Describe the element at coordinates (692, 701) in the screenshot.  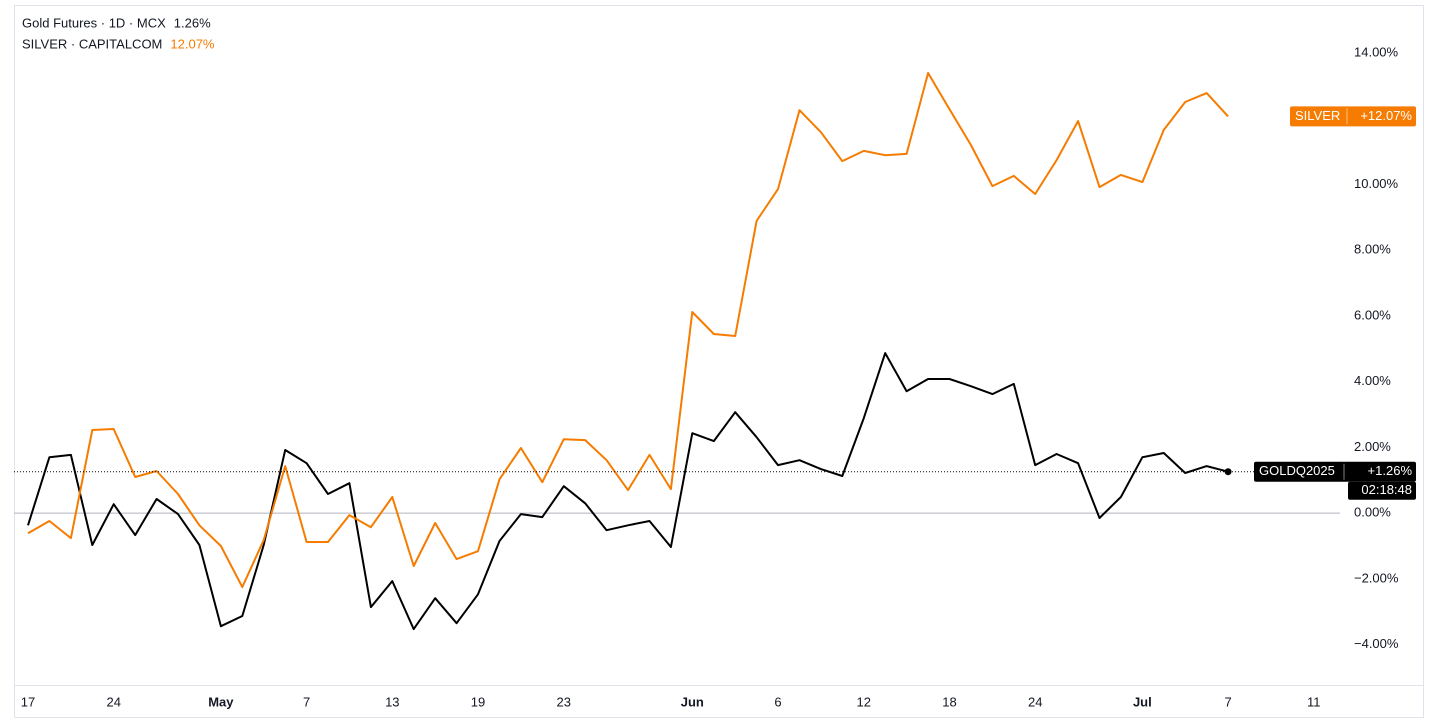
I see `x-tick-label: Jun` at that location.